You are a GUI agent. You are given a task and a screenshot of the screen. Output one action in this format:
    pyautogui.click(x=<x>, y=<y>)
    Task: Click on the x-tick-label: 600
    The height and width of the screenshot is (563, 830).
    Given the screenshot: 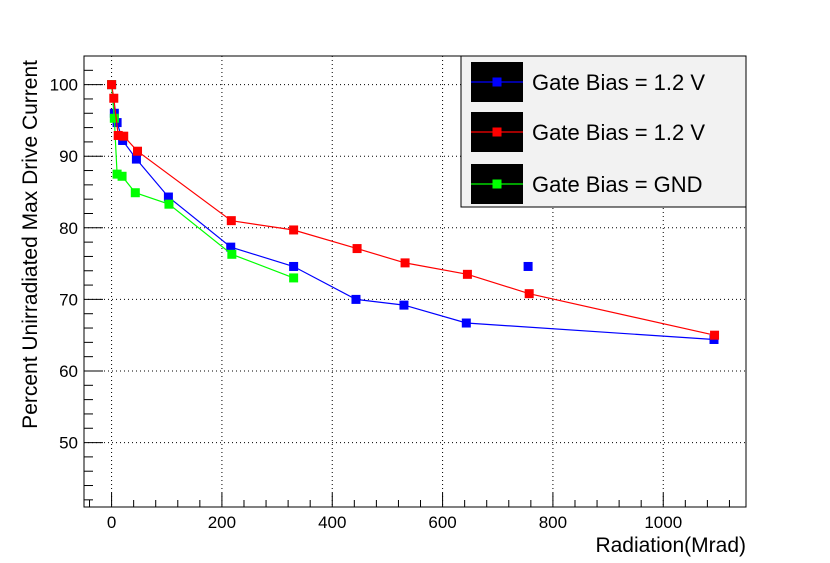 What is the action you would take?
    pyautogui.click(x=442, y=522)
    